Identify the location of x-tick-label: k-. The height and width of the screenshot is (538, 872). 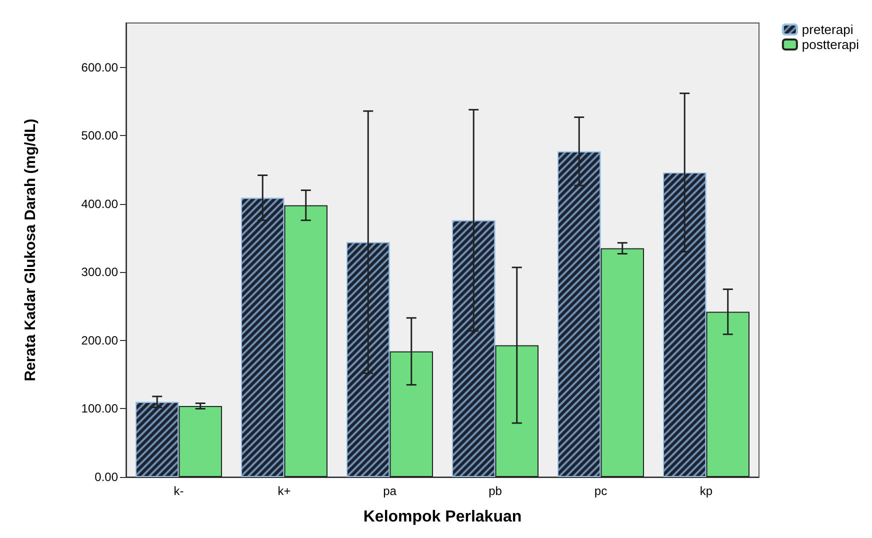
(179, 491).